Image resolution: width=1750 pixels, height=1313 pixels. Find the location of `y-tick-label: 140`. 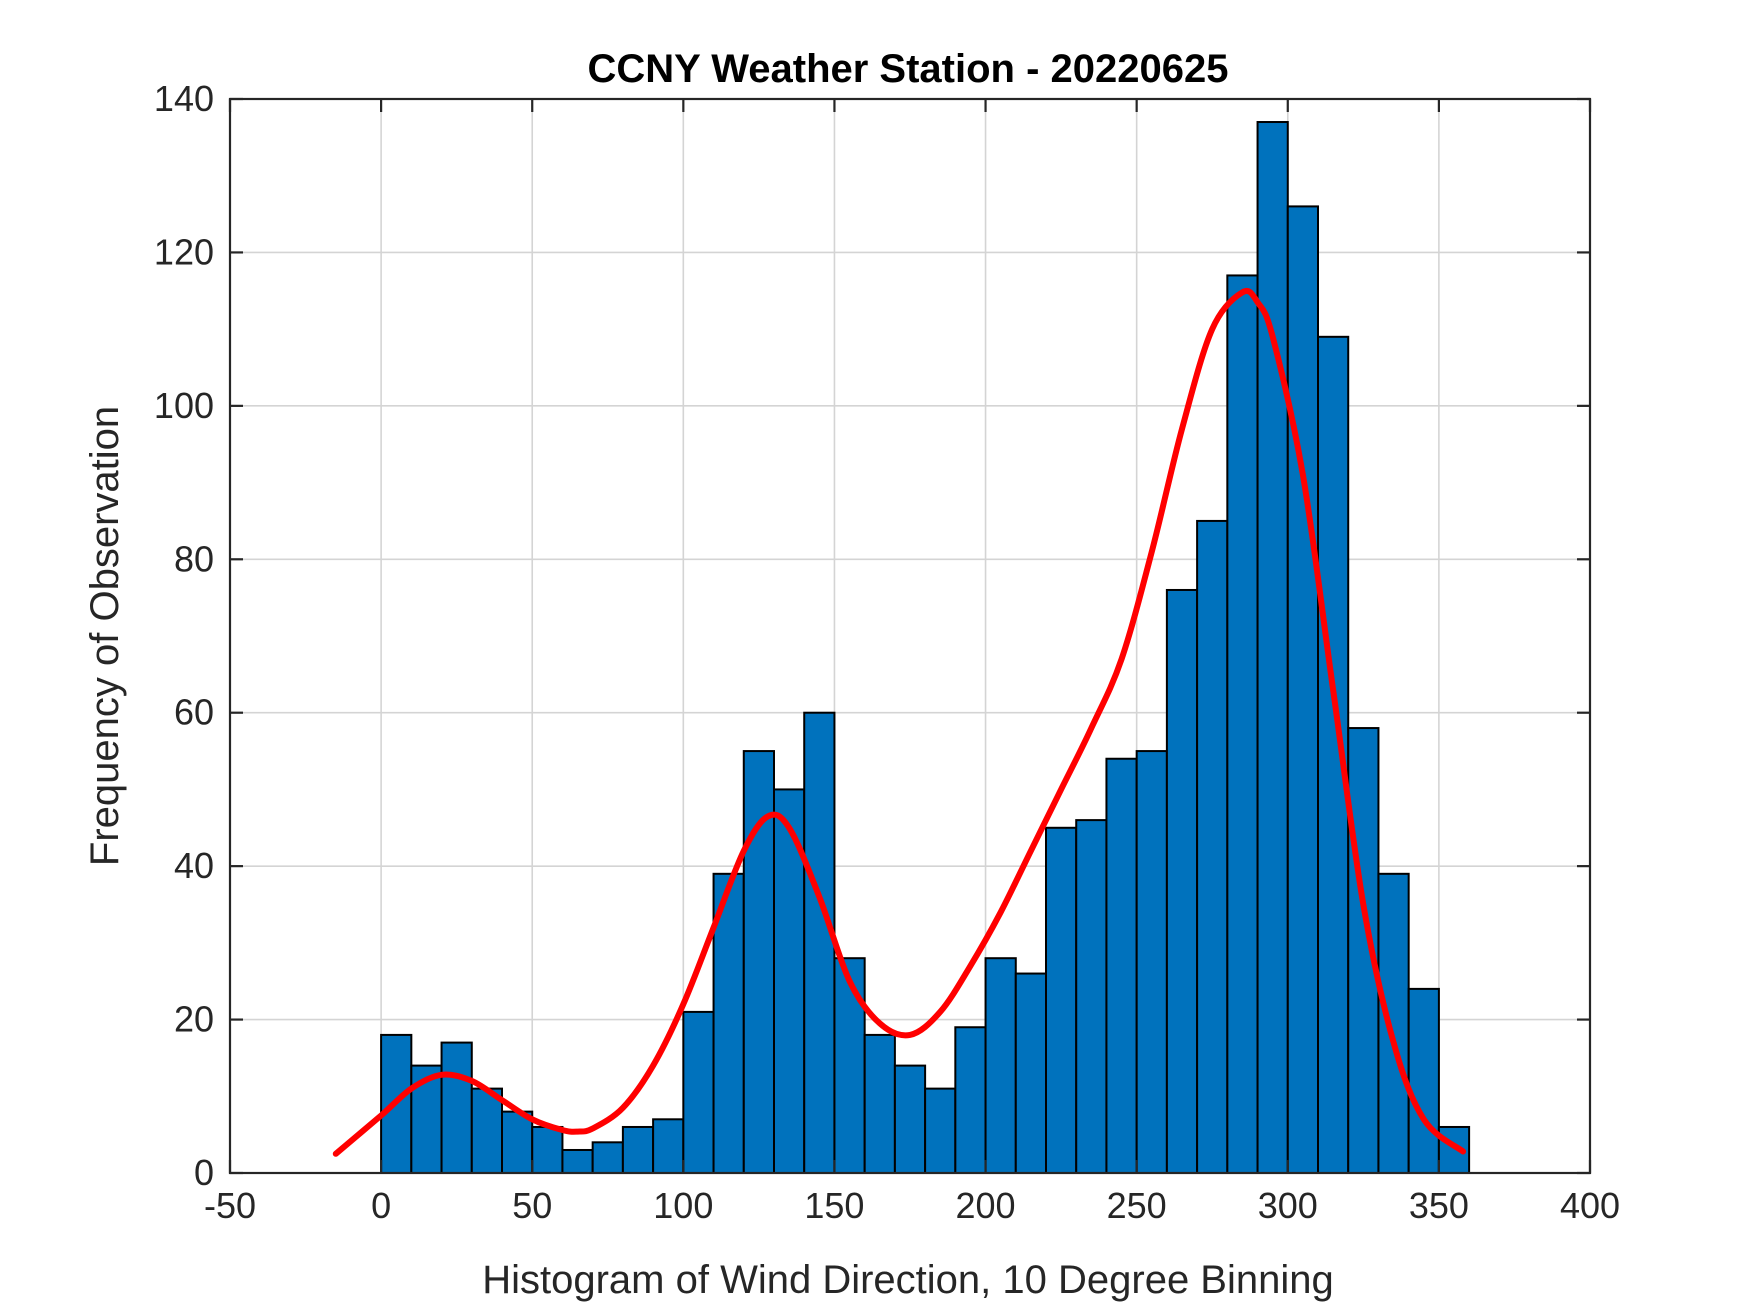

y-tick-label: 140 is located at coordinates (184, 98).